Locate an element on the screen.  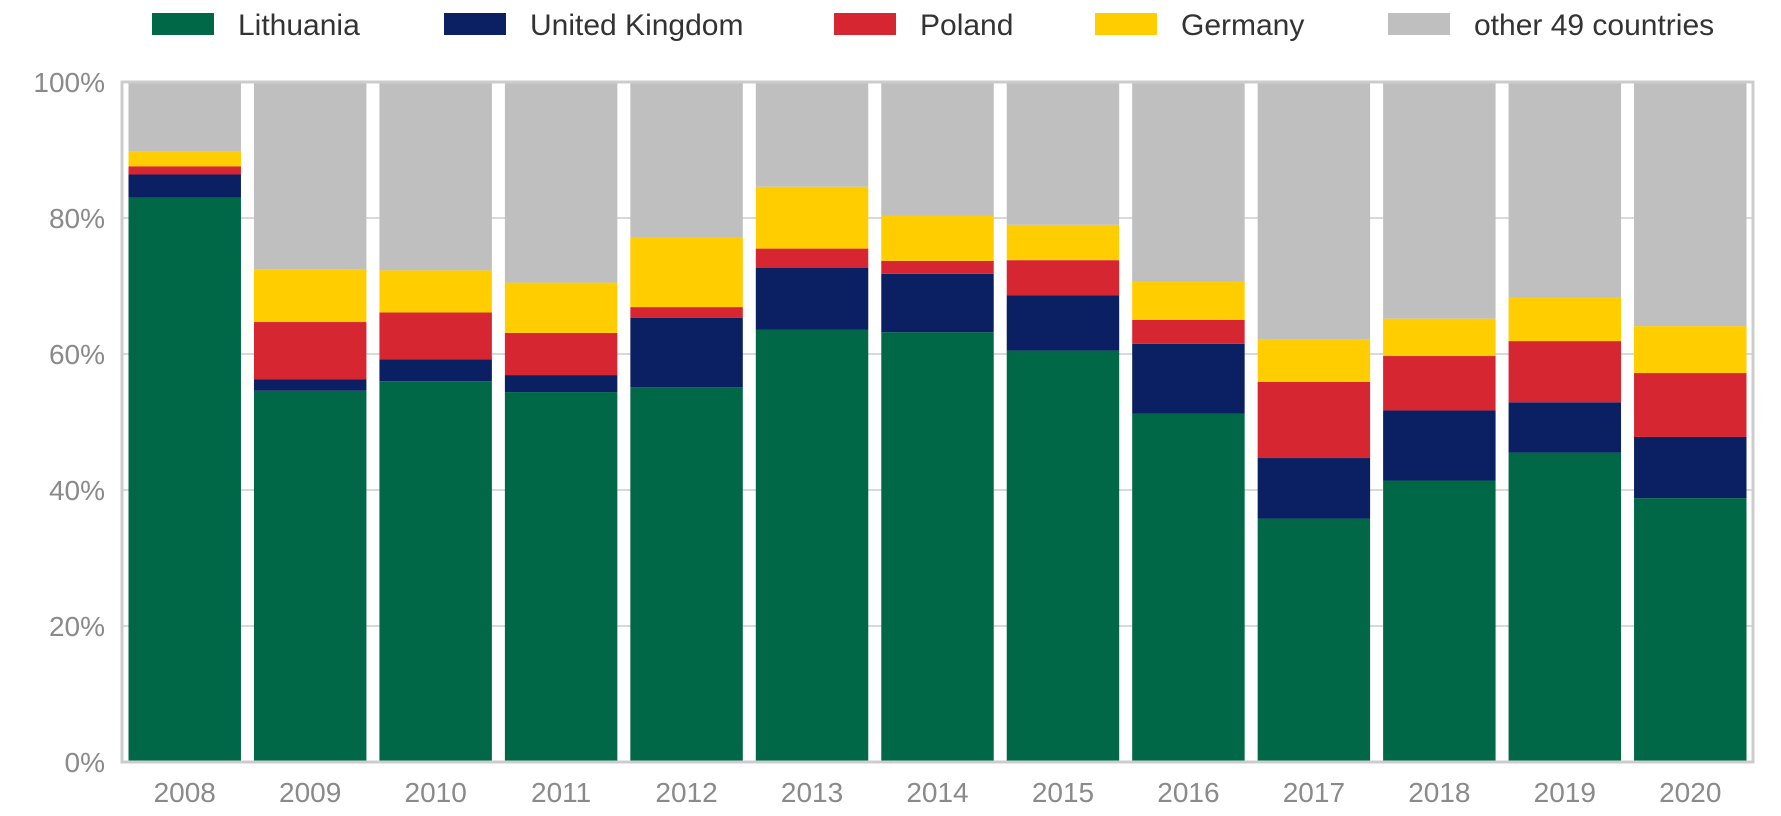
bar-stack-2011 is located at coordinates (561, 422).